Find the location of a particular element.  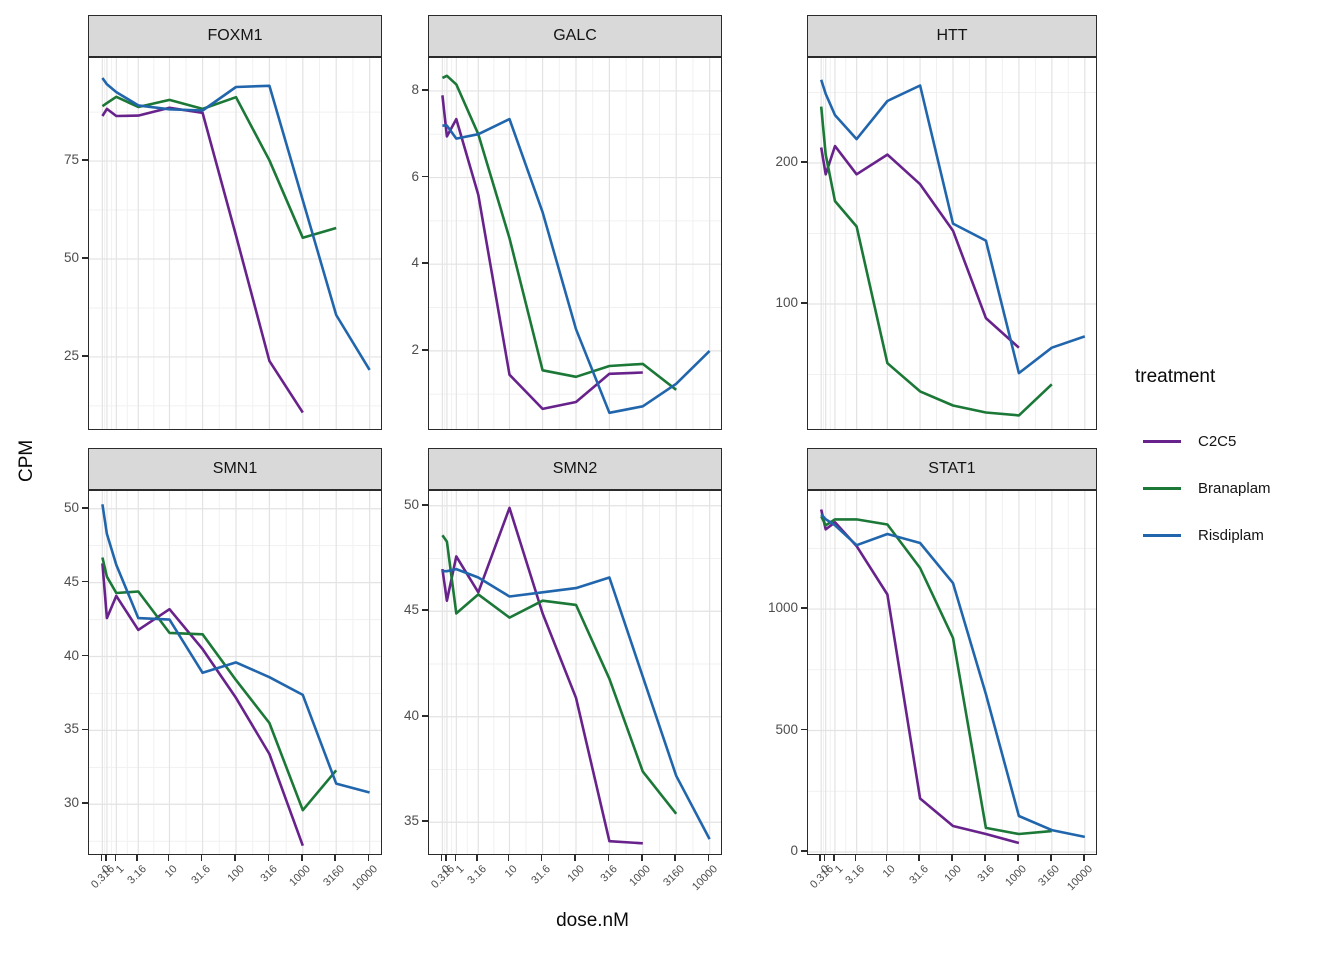

panel-strip: GALC is located at coordinates (575, 36).